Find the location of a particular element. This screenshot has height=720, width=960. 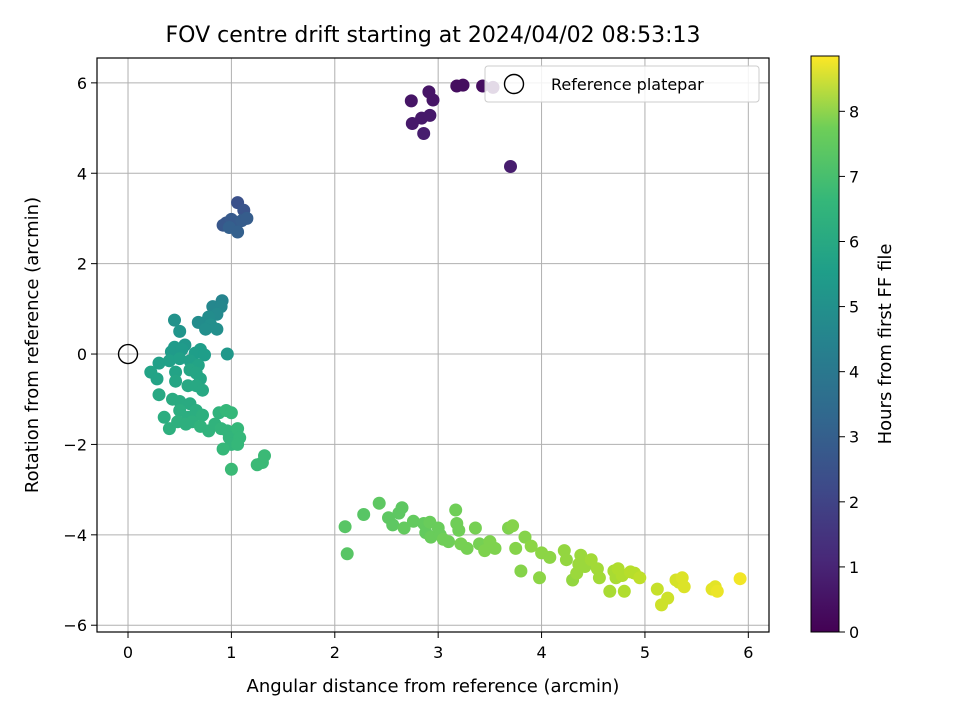

x-tick-label: 5 is located at coordinates (645, 652).